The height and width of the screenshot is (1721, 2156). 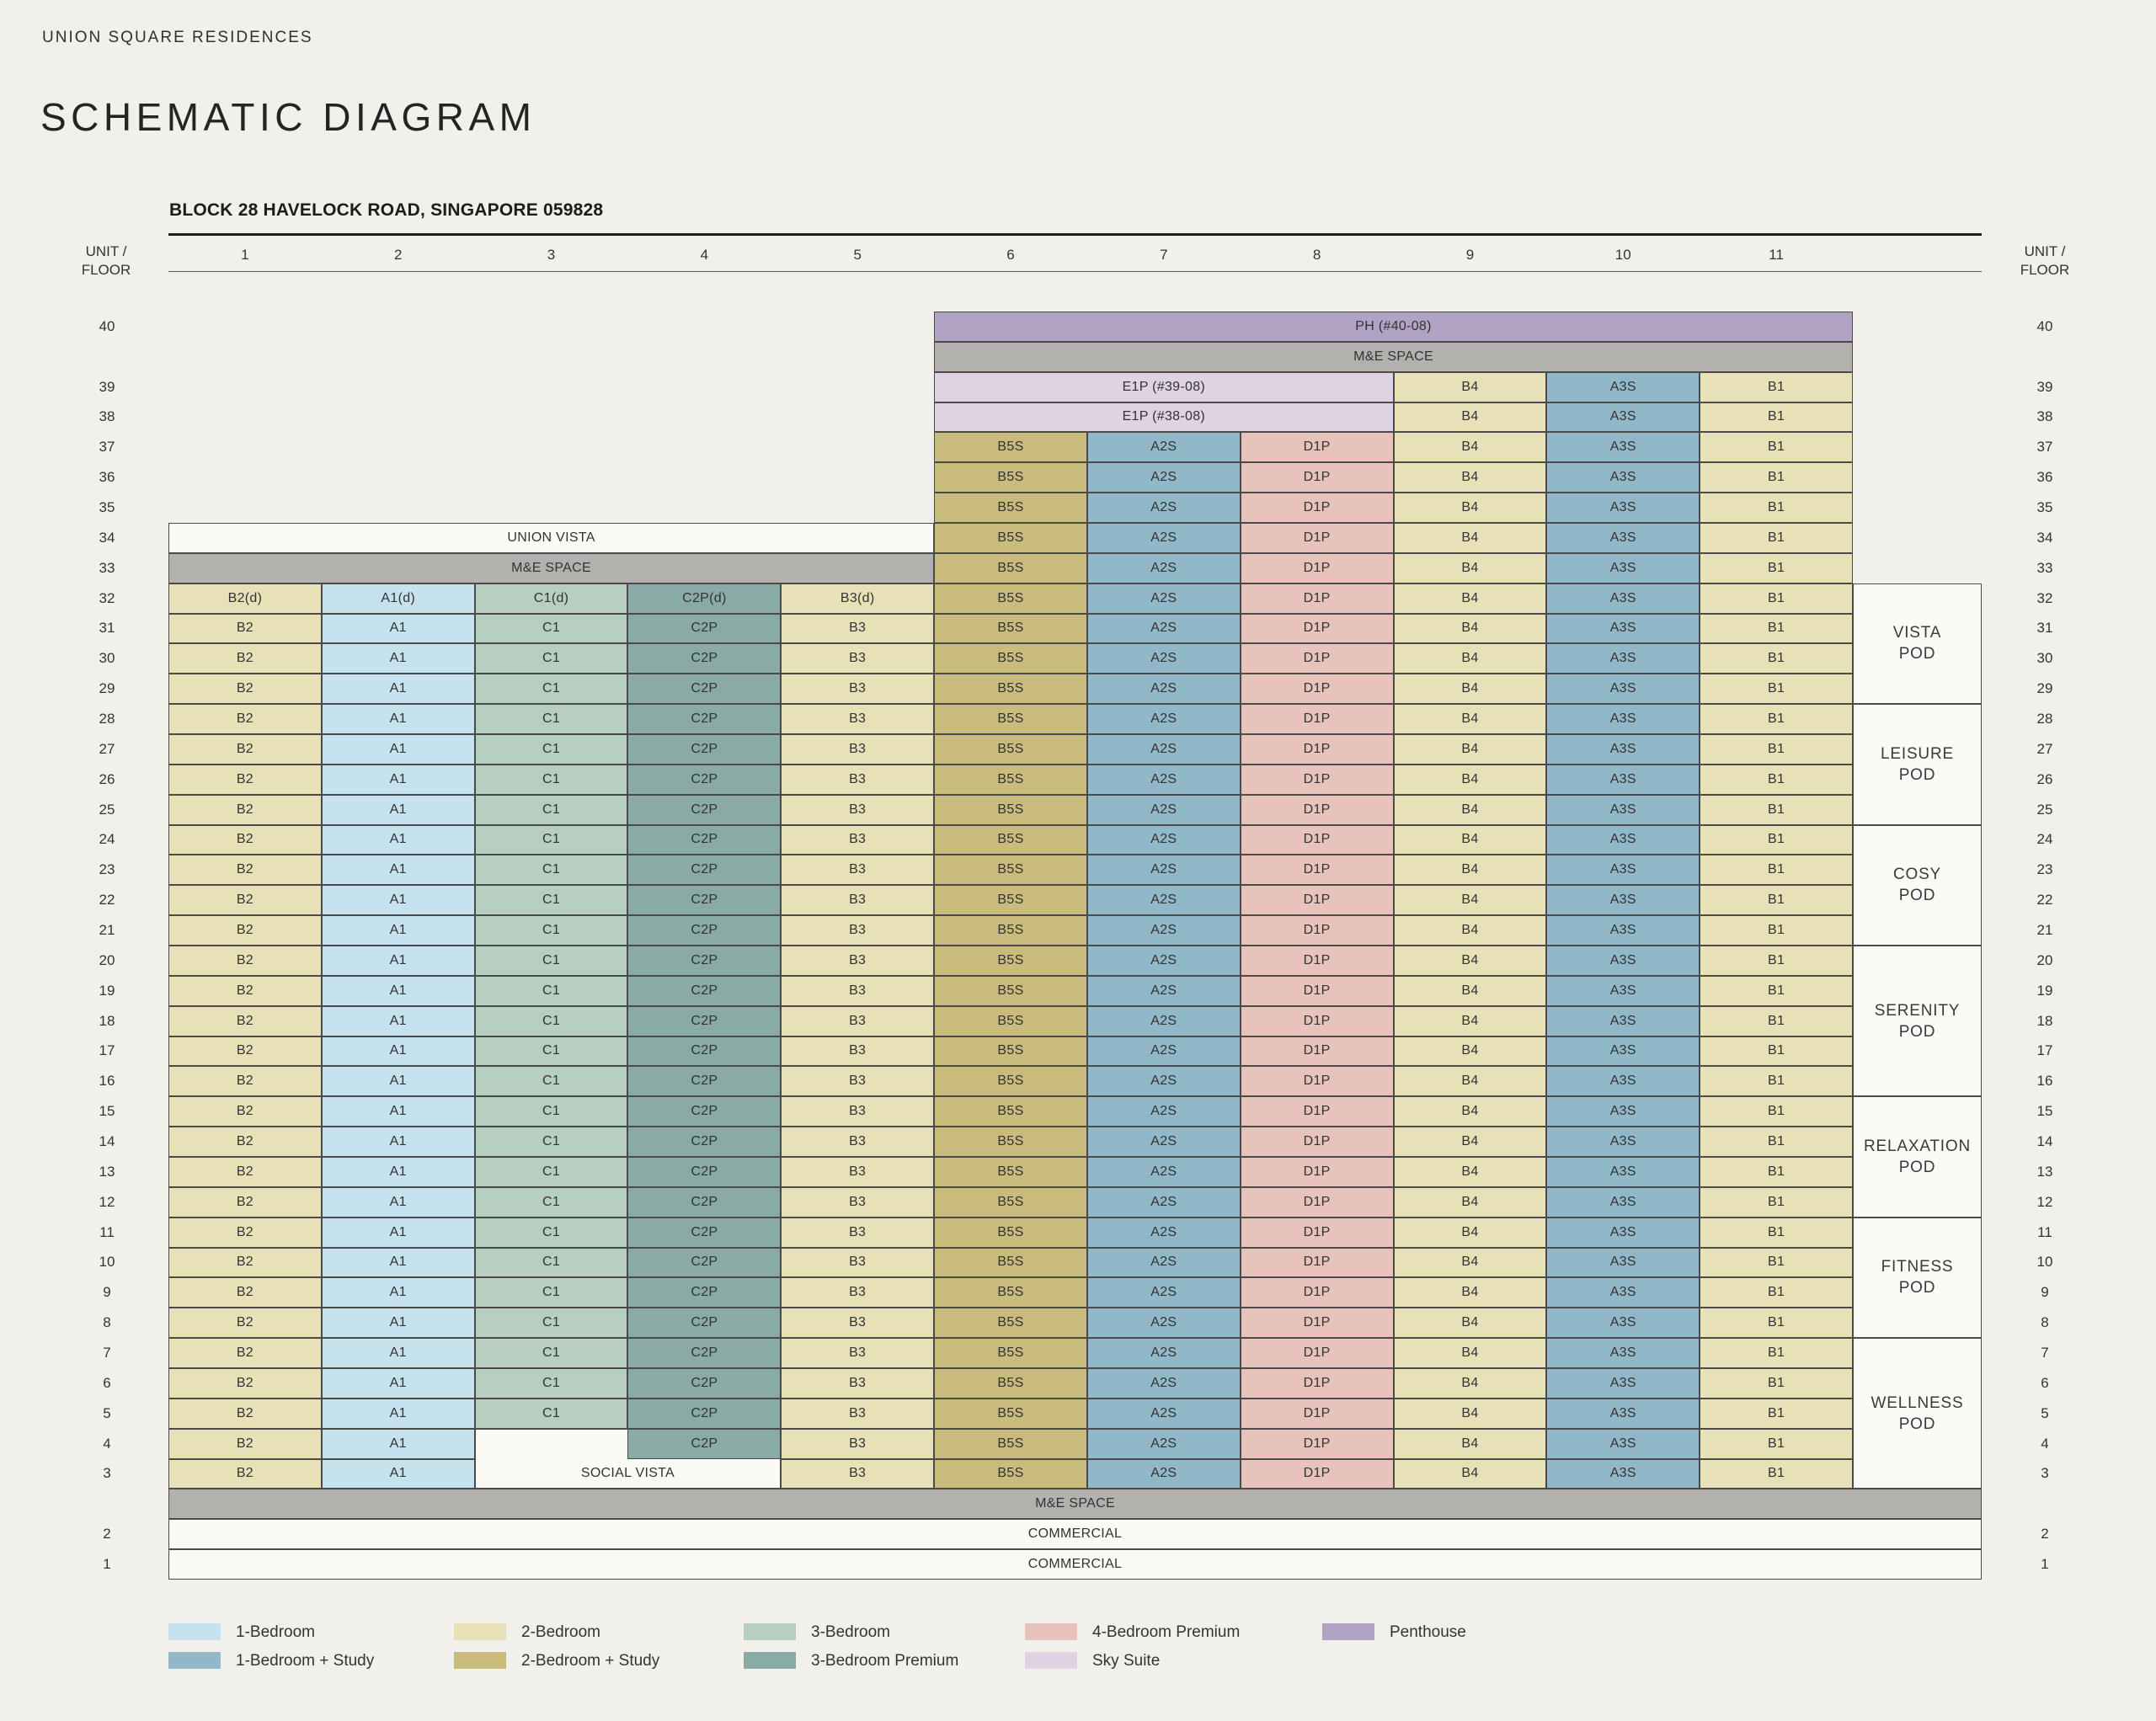 I want to click on pod-label-box: SERENITY POD, so click(x=1918, y=1021).